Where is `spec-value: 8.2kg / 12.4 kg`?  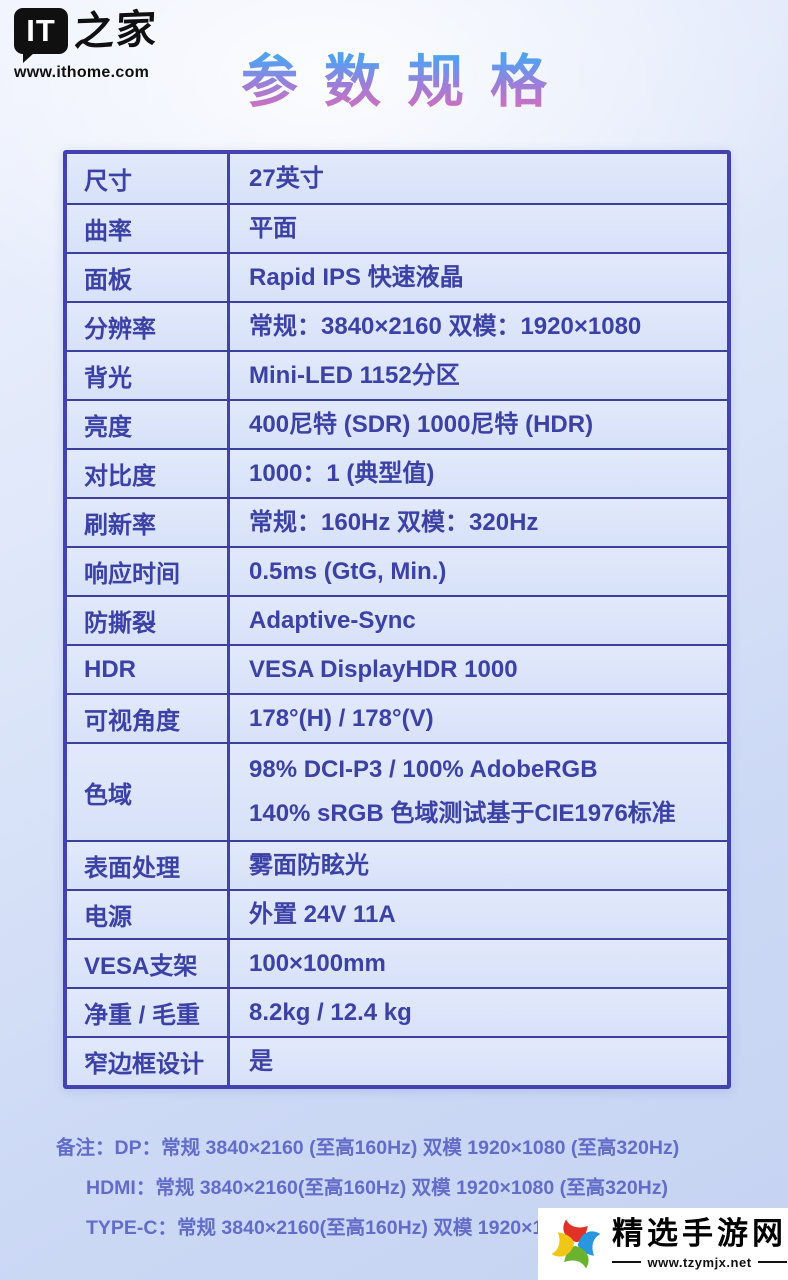 spec-value: 8.2kg / 12.4 kg is located at coordinates (330, 1012).